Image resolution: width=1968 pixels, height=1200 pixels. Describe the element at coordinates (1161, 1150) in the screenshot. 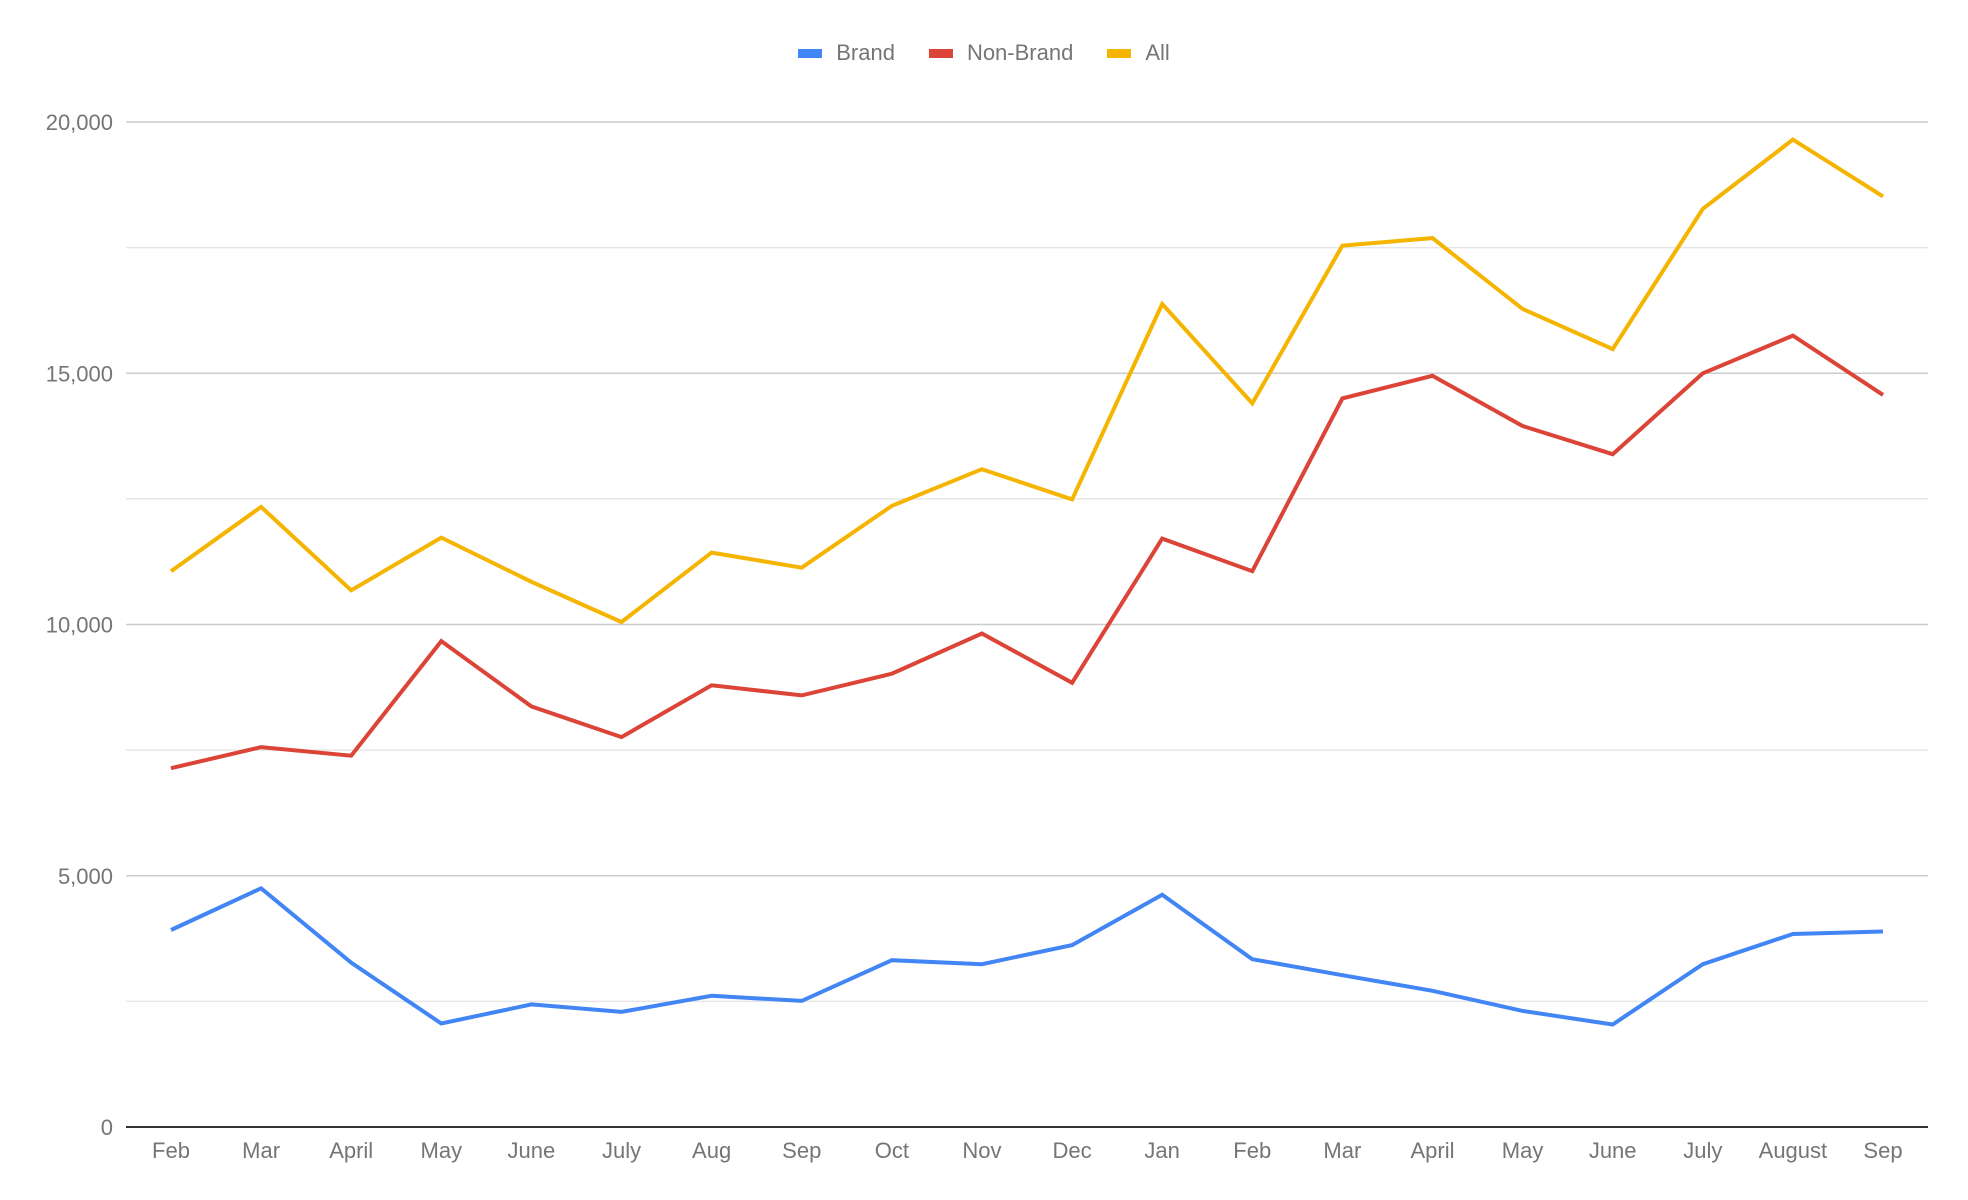

I see `x-tick-label: Jan` at that location.